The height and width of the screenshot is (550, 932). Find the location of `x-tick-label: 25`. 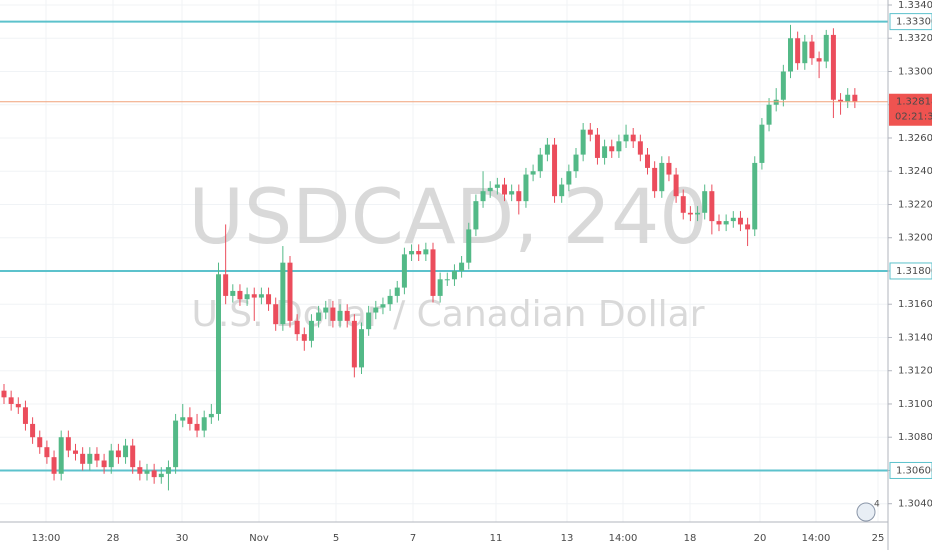

x-tick-label: 25 is located at coordinates (878, 538).